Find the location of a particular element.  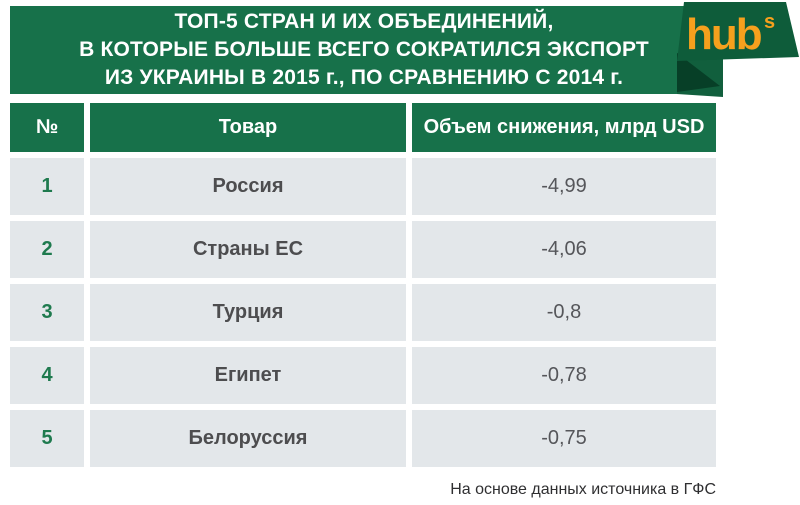

row-4-value: -0,78 is located at coordinates (564, 375).